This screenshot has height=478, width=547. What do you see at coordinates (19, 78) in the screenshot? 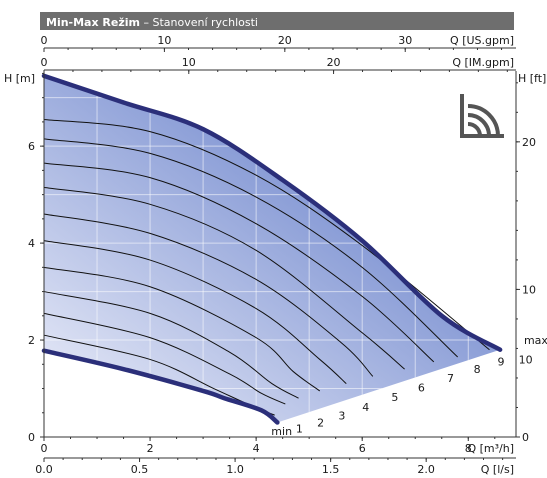
I see `ym-axis-label: H [m]` at bounding box center [19, 78].